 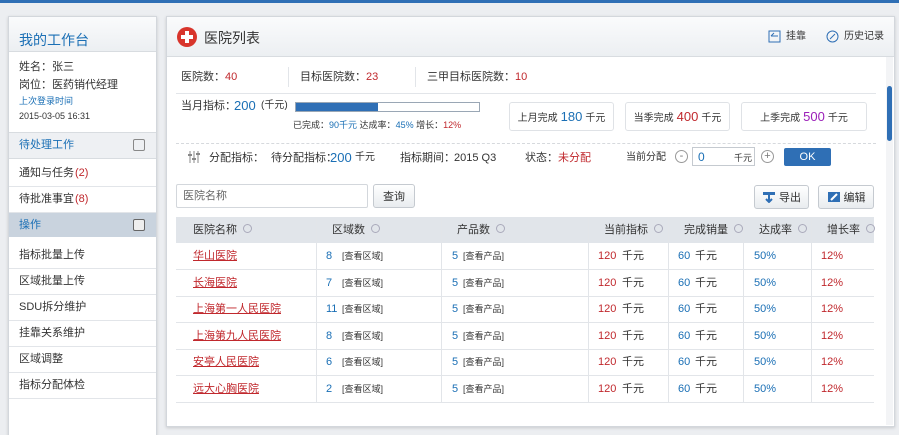 I want to click on export-button: 导出, so click(x=781, y=197).